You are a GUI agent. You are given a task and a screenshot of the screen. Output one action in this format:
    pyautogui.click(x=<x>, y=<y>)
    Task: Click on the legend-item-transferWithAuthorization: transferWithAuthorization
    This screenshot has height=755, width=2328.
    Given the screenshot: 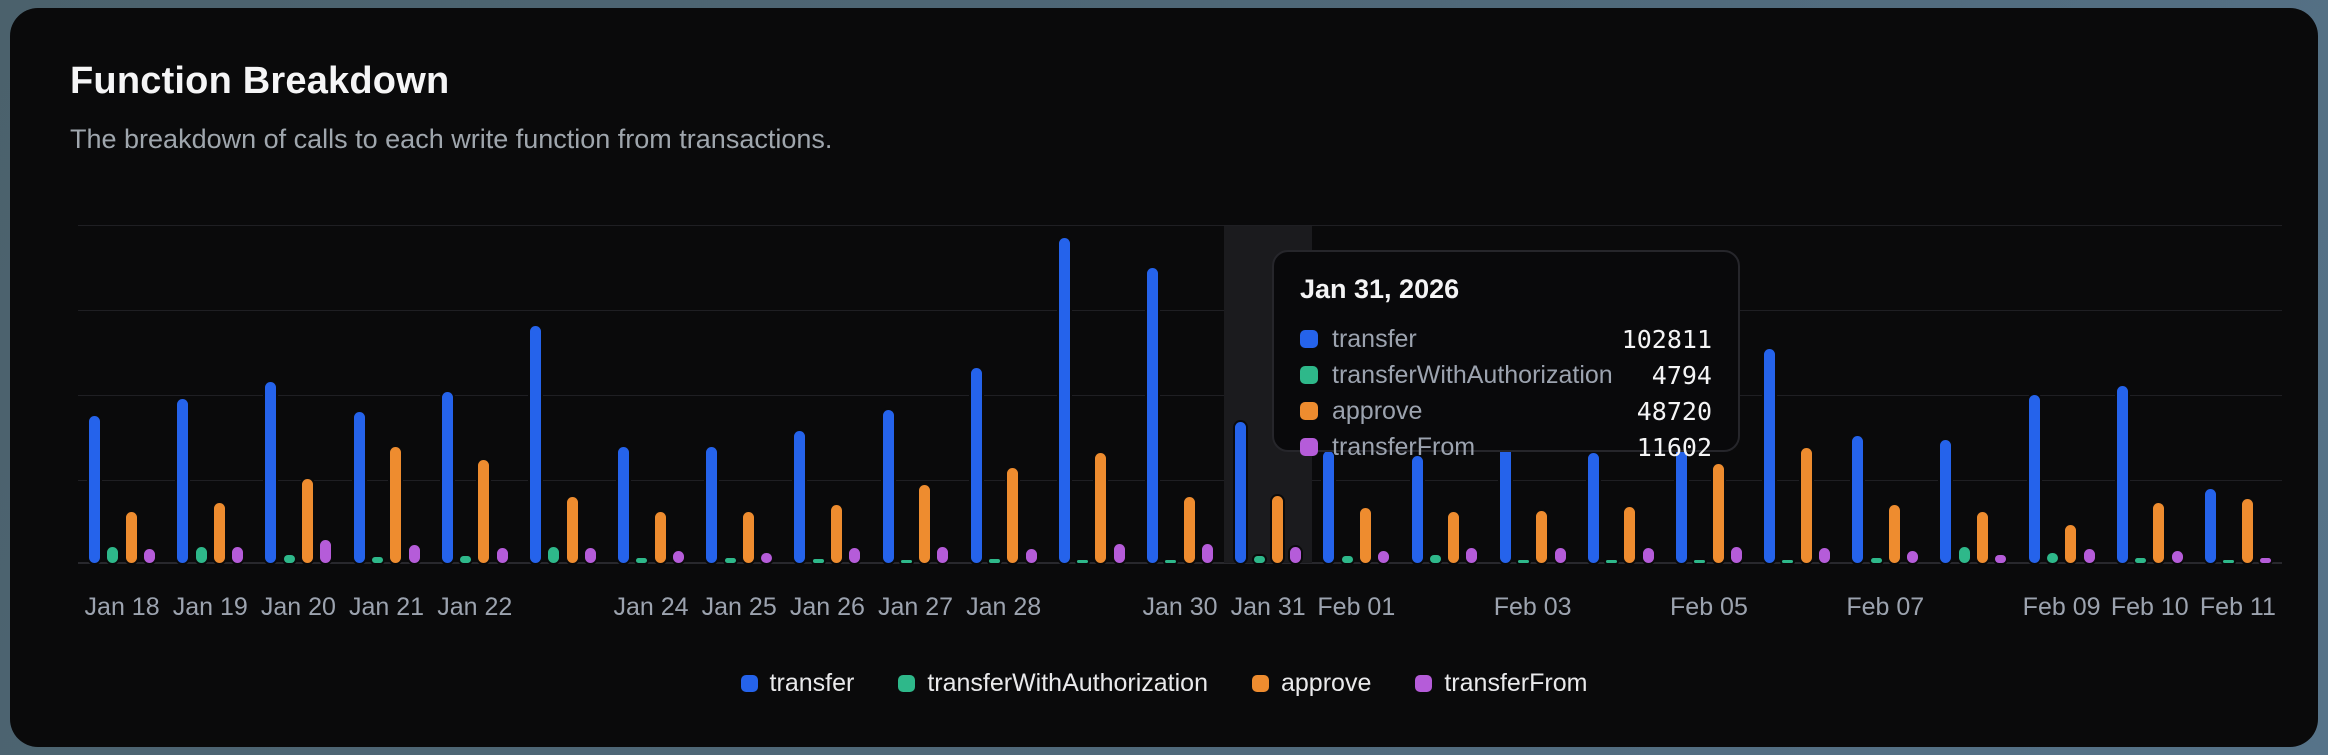 What is the action you would take?
    pyautogui.click(x=1053, y=683)
    